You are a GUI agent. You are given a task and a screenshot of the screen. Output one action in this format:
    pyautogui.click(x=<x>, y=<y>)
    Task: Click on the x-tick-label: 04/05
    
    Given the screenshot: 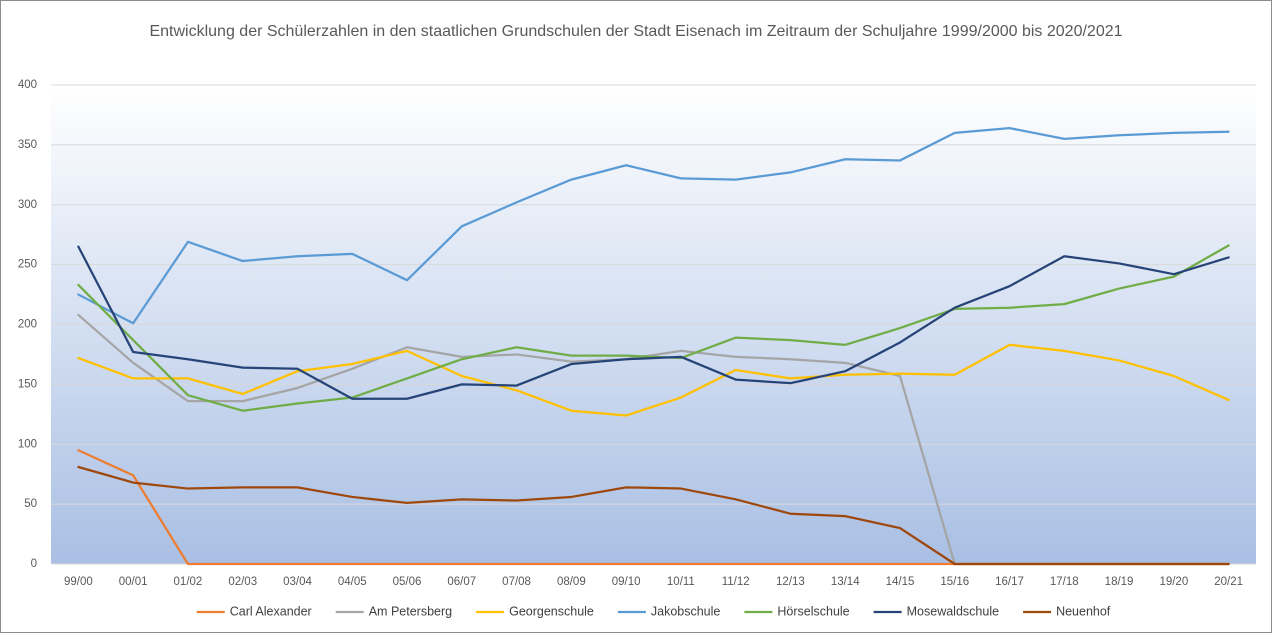 What is the action you would take?
    pyautogui.click(x=352, y=582)
    